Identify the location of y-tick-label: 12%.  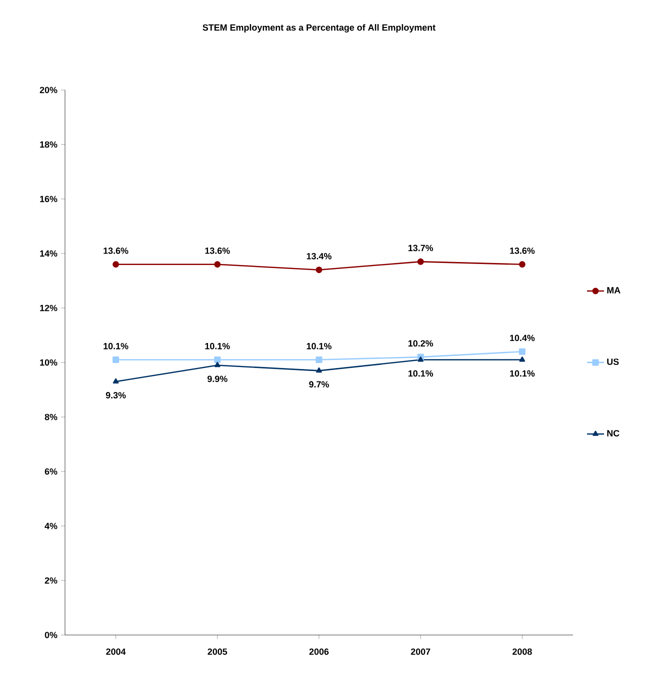
(49, 308).